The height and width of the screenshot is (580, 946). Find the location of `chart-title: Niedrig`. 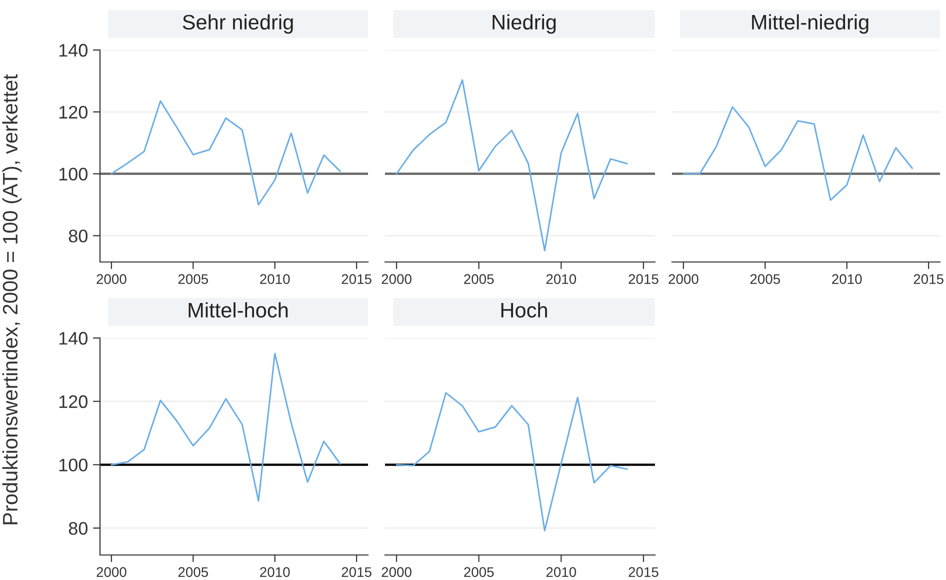

chart-title: Niedrig is located at coordinates (524, 24).